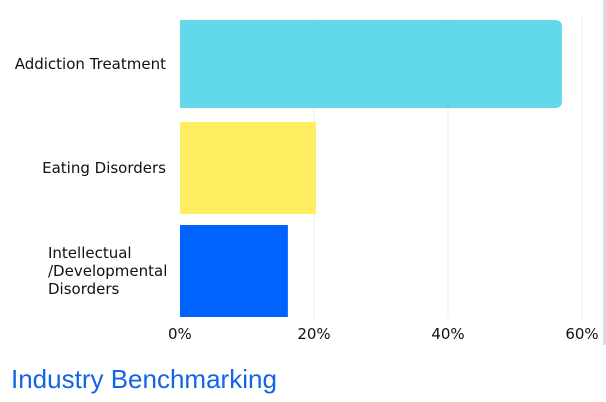  I want to click on x-tick-label: 0%, so click(180, 334).